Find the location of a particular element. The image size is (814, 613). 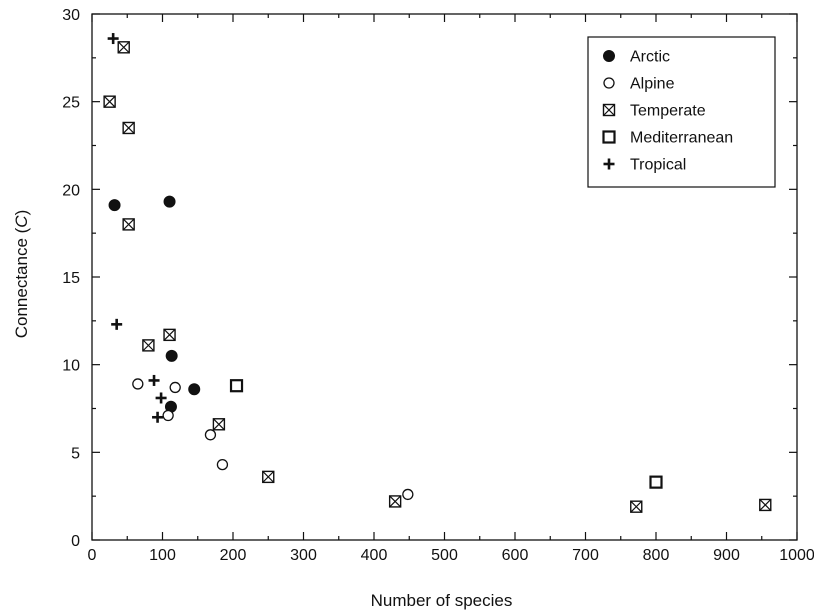

y-tick-label: 0 is located at coordinates (75, 541).